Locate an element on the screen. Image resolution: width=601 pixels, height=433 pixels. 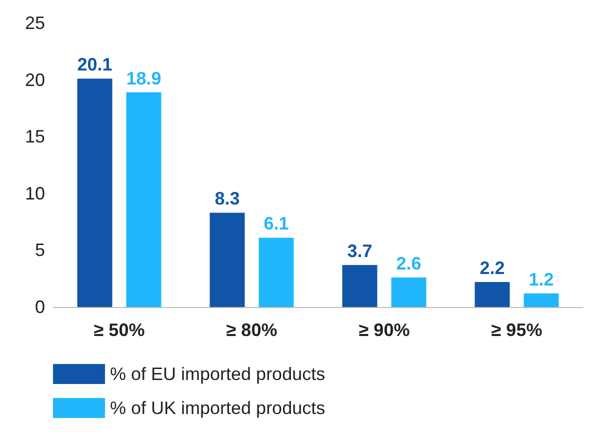
y-tick-label: 15 is located at coordinates (34, 136).